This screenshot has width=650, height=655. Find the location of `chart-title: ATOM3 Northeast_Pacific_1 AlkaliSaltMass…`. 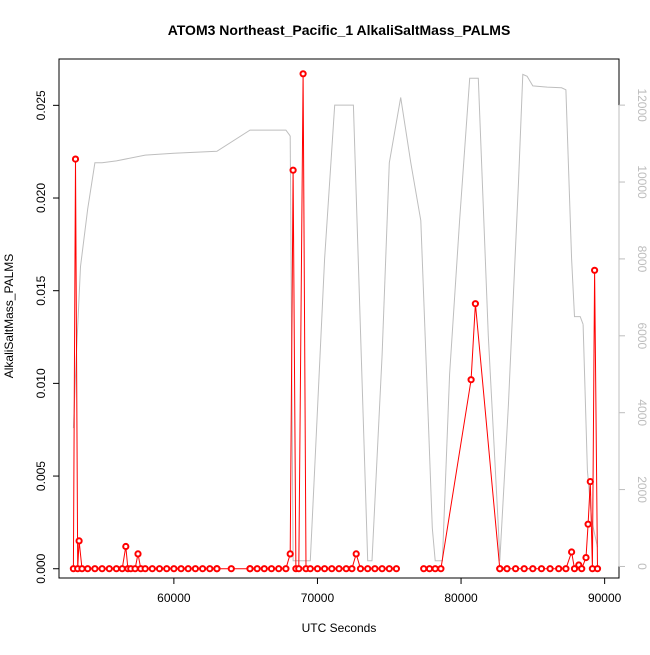

chart-title: ATOM3 Northeast_Pacific_1 AlkaliSaltMass… is located at coordinates (339, 30).